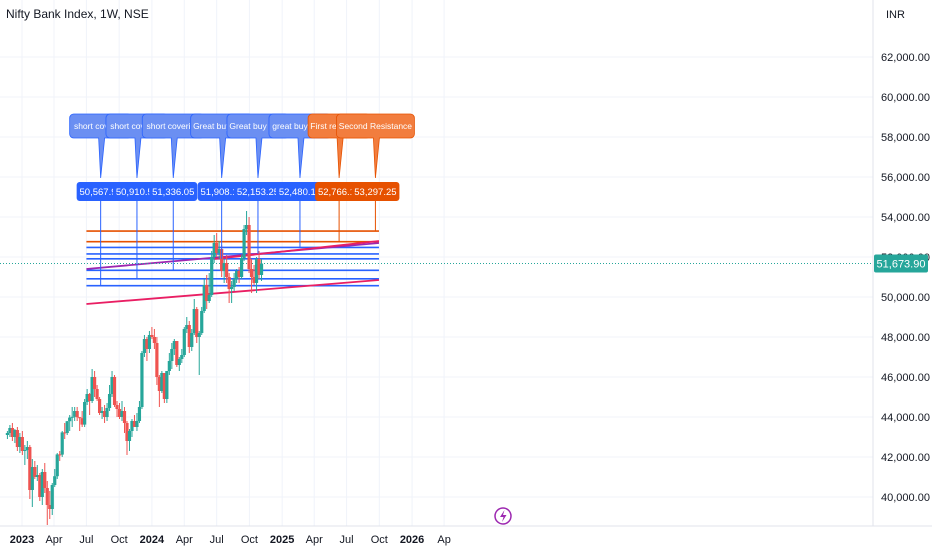 This screenshot has width=932, height=550. I want to click on symbol-title: Nifty Bank Index, 1W, NSE, so click(77, 14).